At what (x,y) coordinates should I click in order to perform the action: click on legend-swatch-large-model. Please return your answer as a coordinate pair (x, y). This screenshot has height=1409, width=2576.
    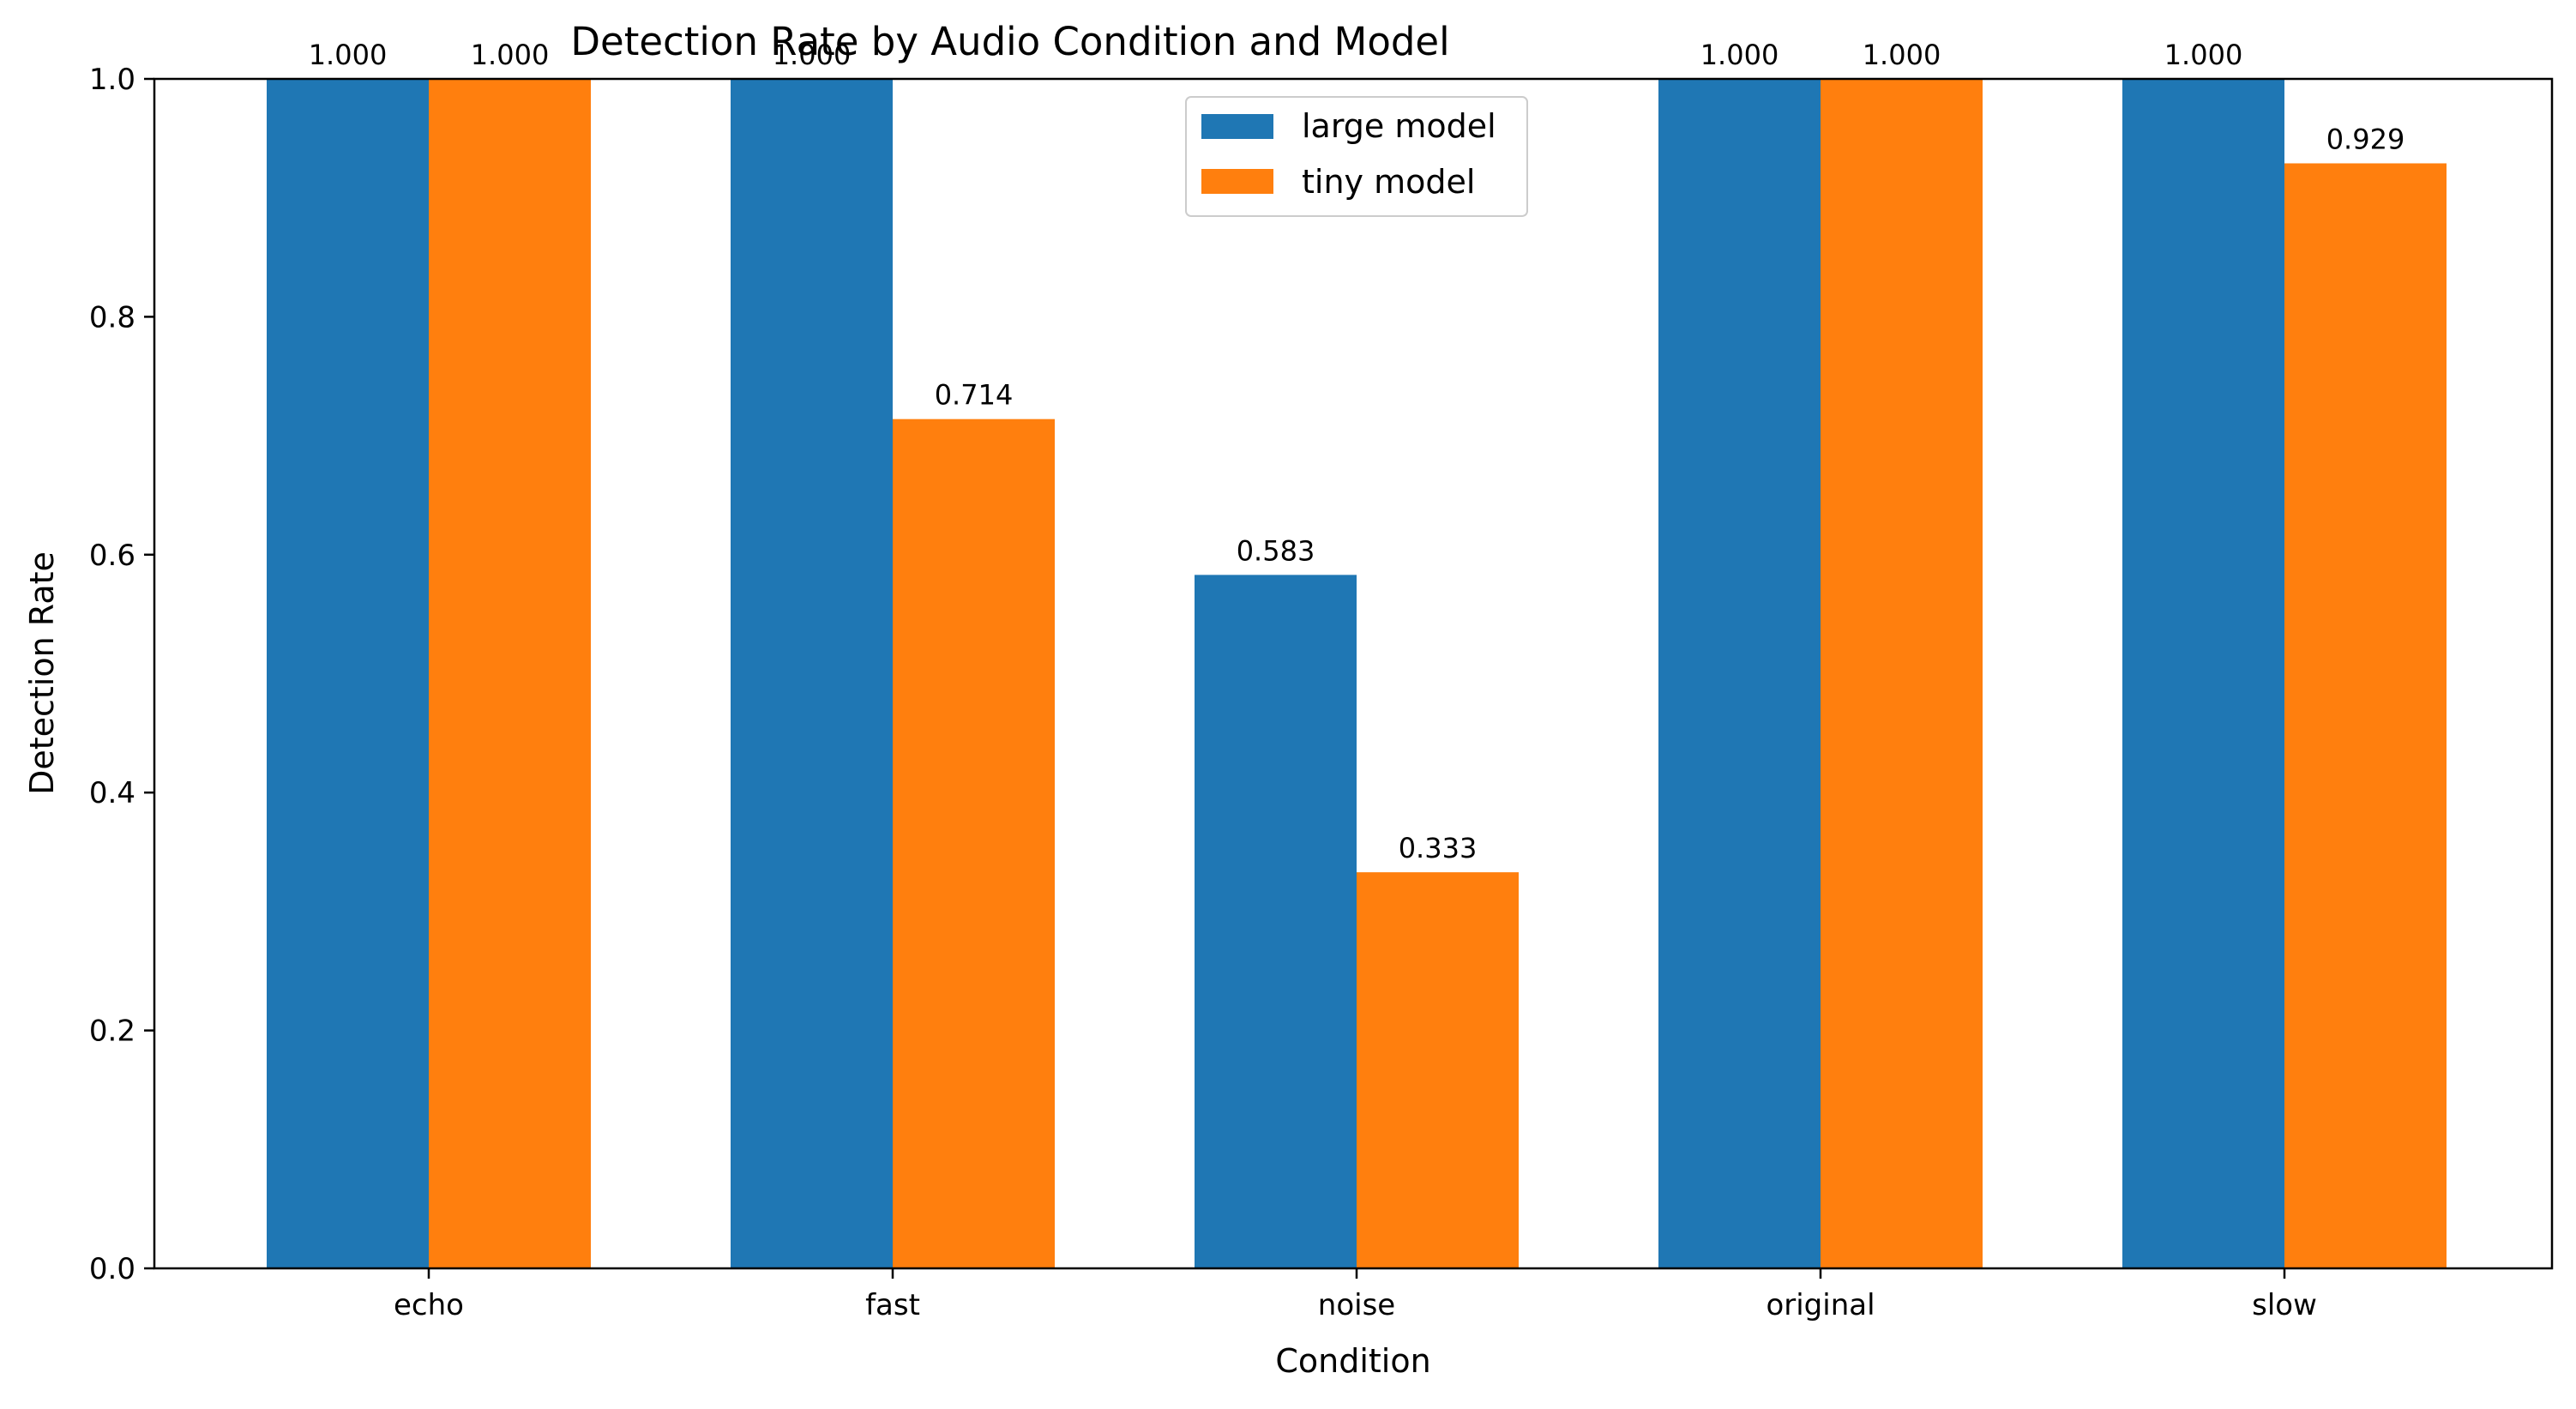
    Looking at the image, I should click on (1237, 127).